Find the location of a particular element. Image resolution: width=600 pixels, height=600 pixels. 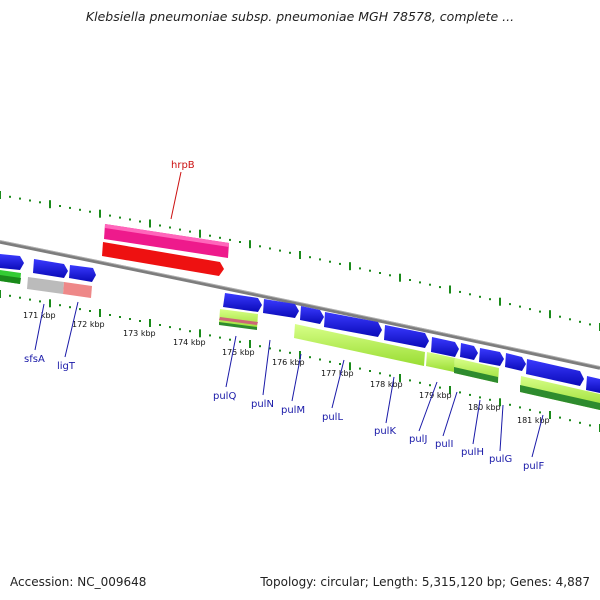

gene-label-pulJ: pulJ is located at coordinates (418, 439).